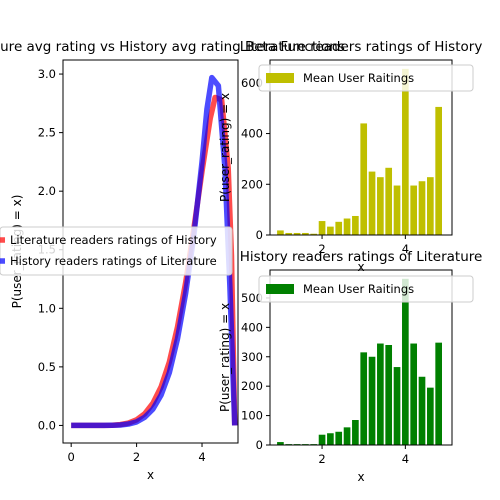 Image resolution: width=500 pixels, height=500 pixels. What do you see at coordinates (47, 425) in the screenshot?
I see `y-tick-label: 0.0` at bounding box center [47, 425].